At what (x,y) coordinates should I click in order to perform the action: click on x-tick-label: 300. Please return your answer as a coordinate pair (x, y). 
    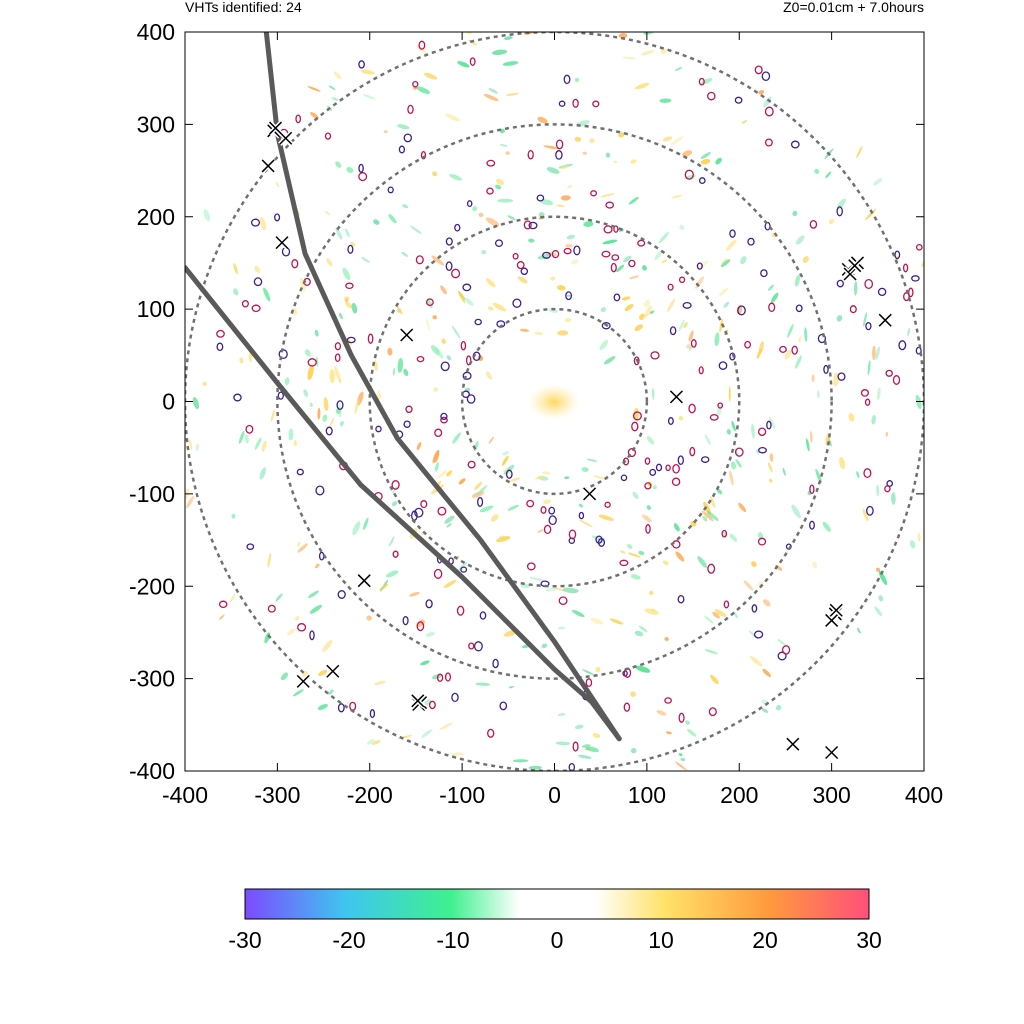
    Looking at the image, I should click on (831, 795).